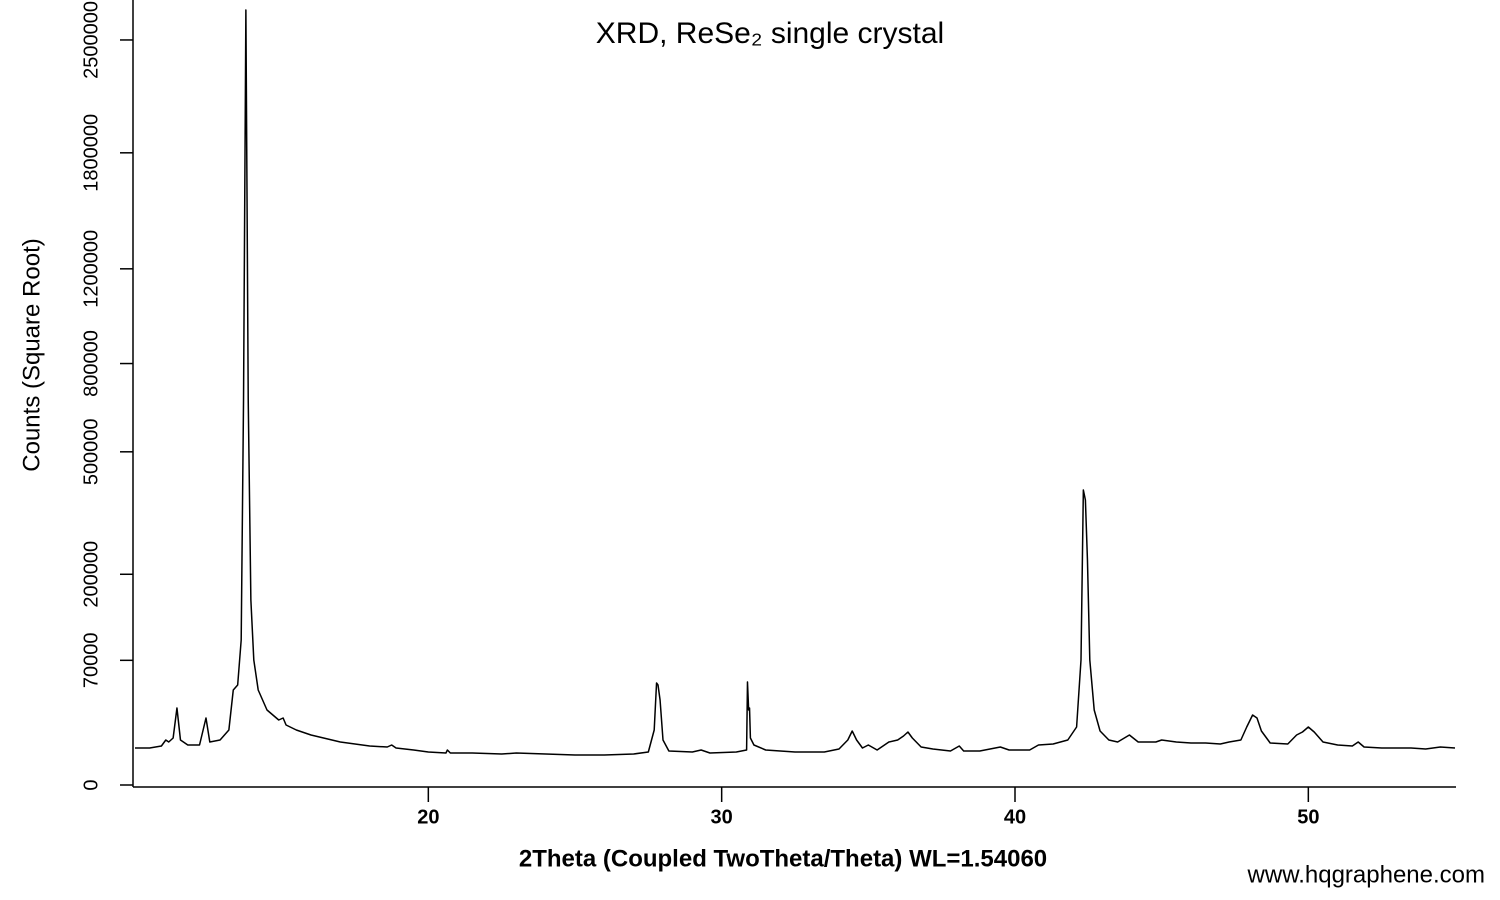 The width and height of the screenshot is (1500, 900). What do you see at coordinates (31, 354) in the screenshot?
I see `y-axis-label: Counts (Square Root)` at bounding box center [31, 354].